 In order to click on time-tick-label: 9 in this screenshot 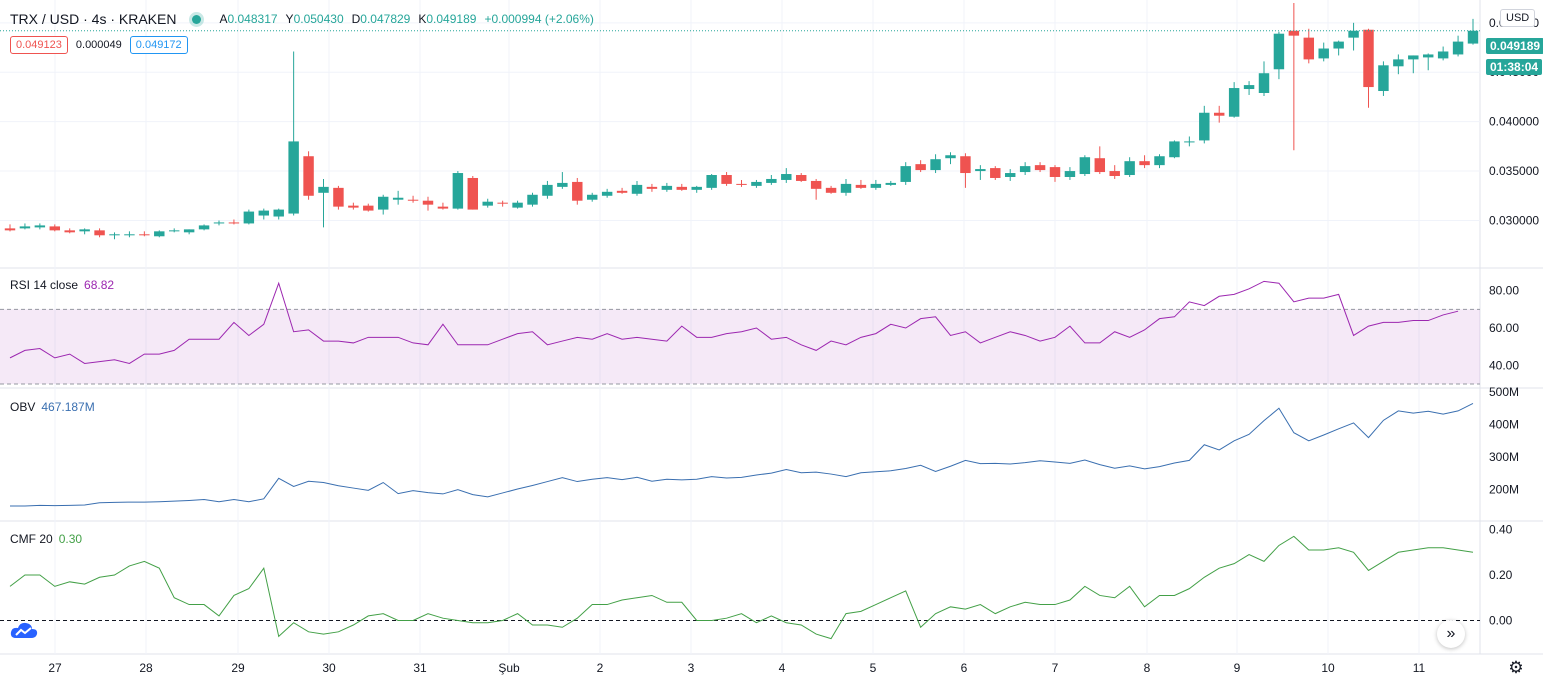, I will do `click(1237, 668)`.